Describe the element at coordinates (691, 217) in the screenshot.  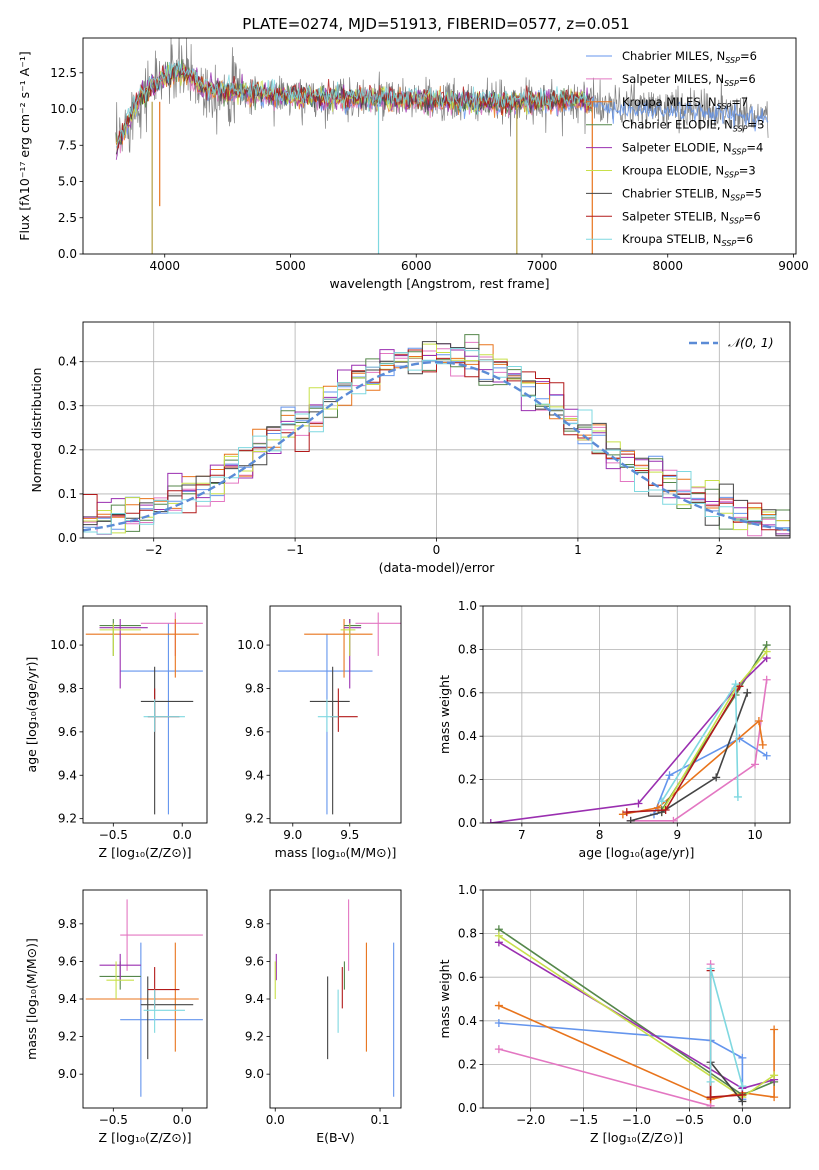
I see `legend-label: Salpeter STELIB, NSSP=6` at that location.